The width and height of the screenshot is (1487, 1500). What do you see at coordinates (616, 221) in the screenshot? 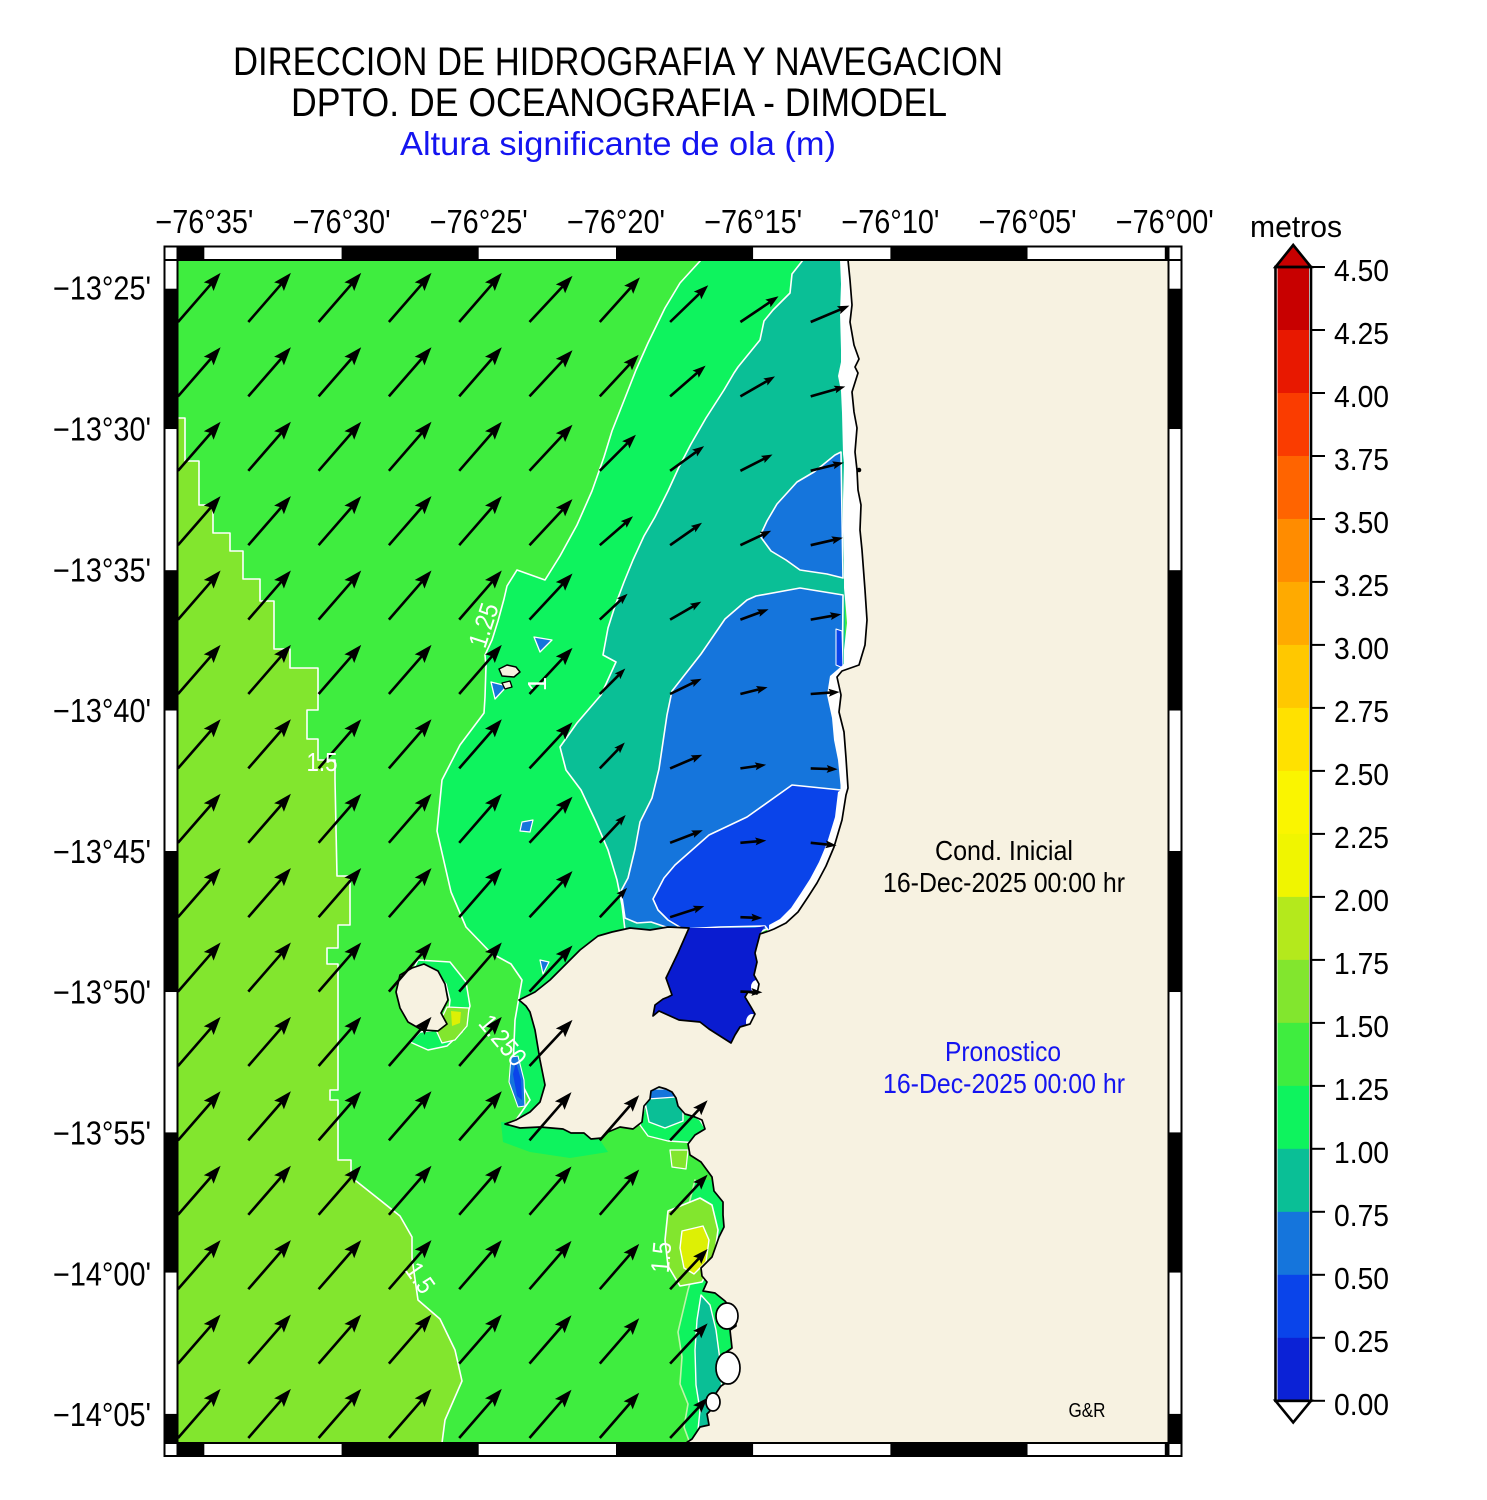
I see `svg-text: −76°20'` at bounding box center [616, 221].